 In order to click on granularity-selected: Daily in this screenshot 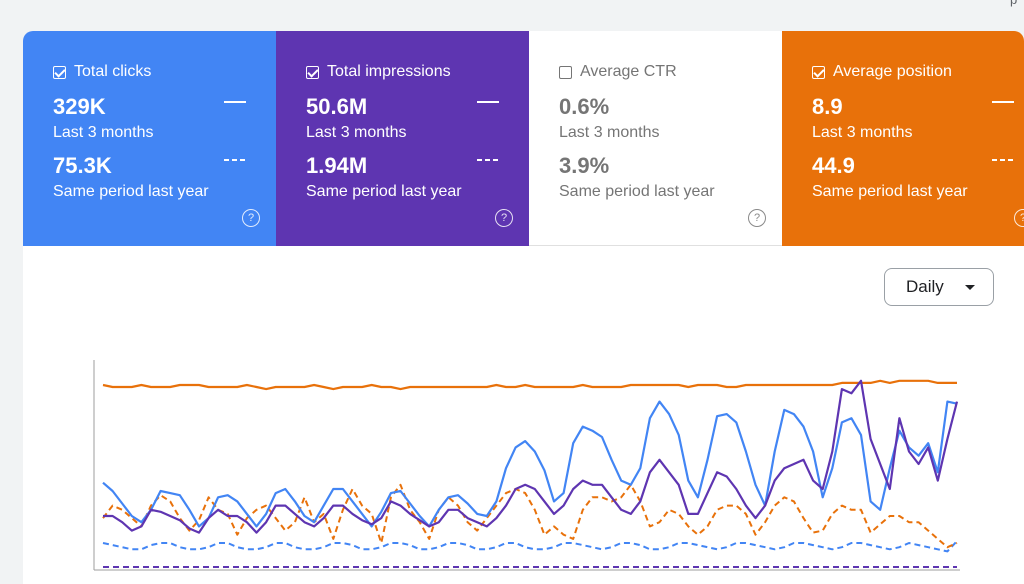, I will do `click(925, 286)`.